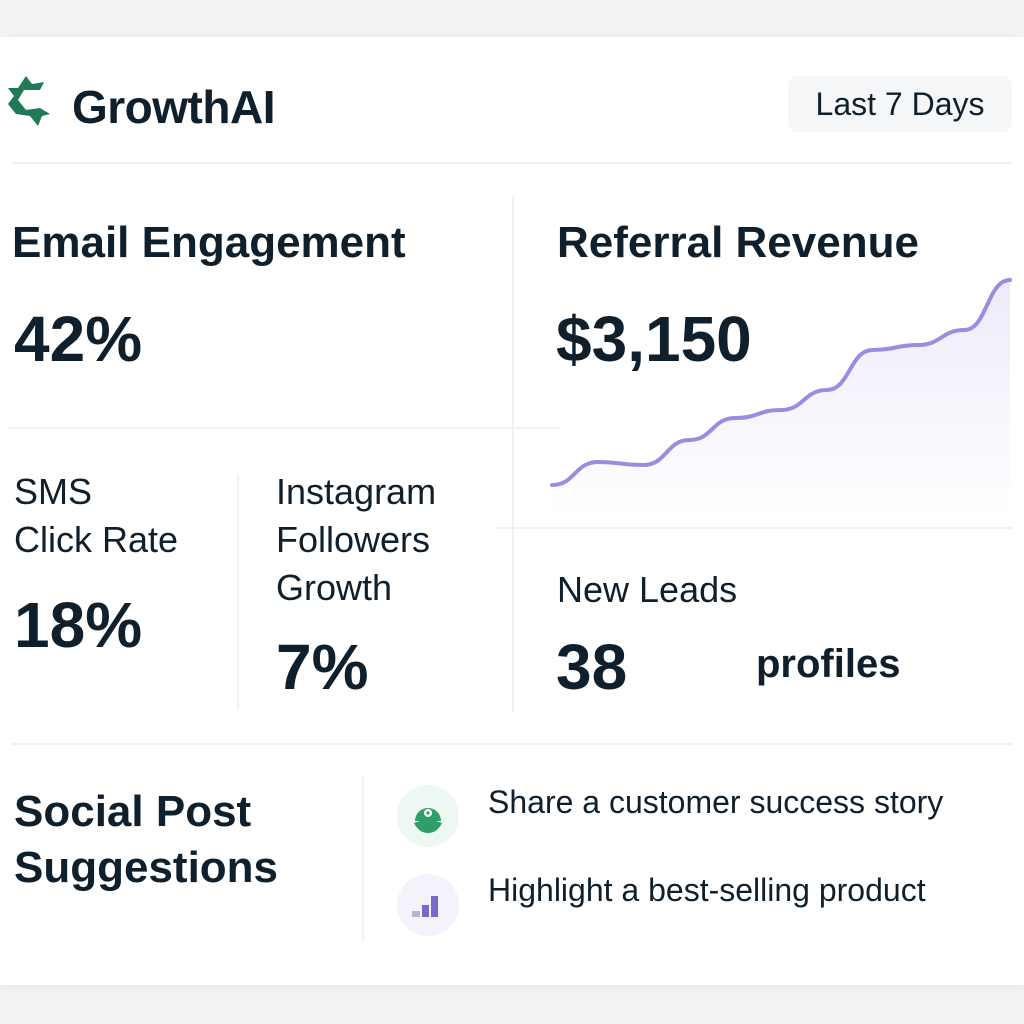 Image resolution: width=1024 pixels, height=1024 pixels. What do you see at coordinates (146, 839) in the screenshot?
I see `suggestions-title: Social Post Suggestions` at bounding box center [146, 839].